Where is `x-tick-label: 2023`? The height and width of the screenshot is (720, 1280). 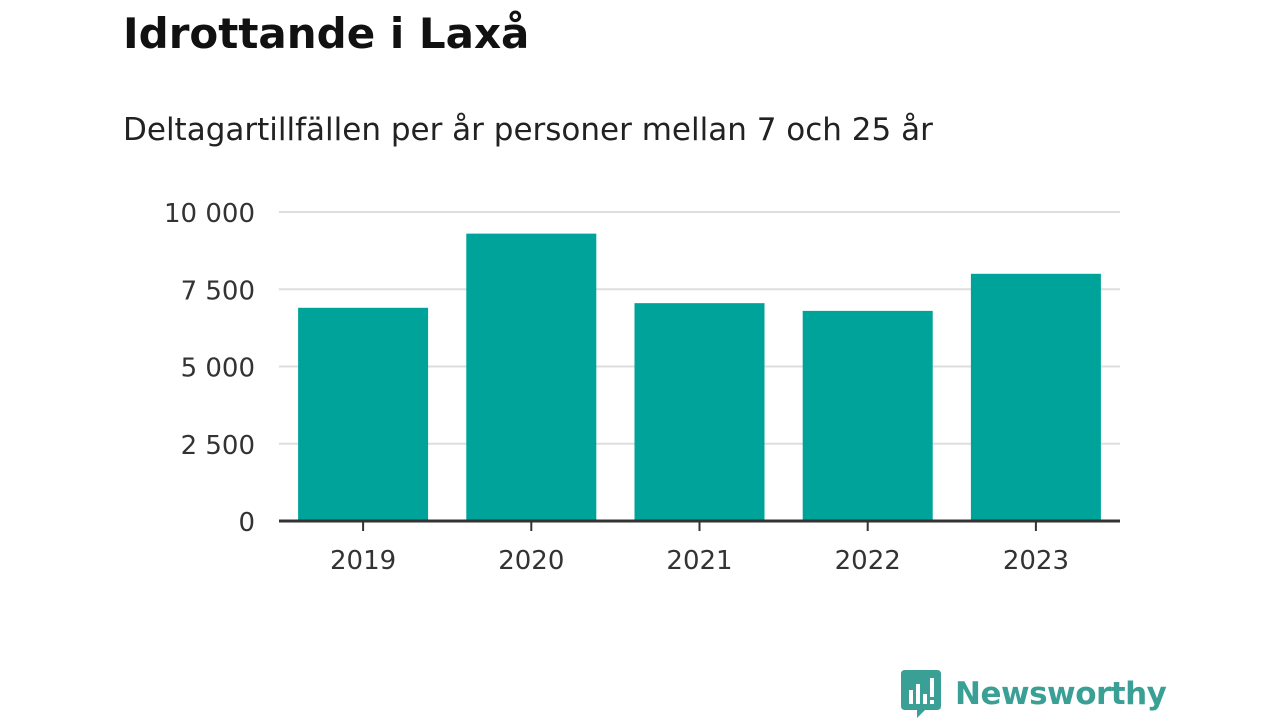
x-tick-label: 2023 is located at coordinates (1036, 561).